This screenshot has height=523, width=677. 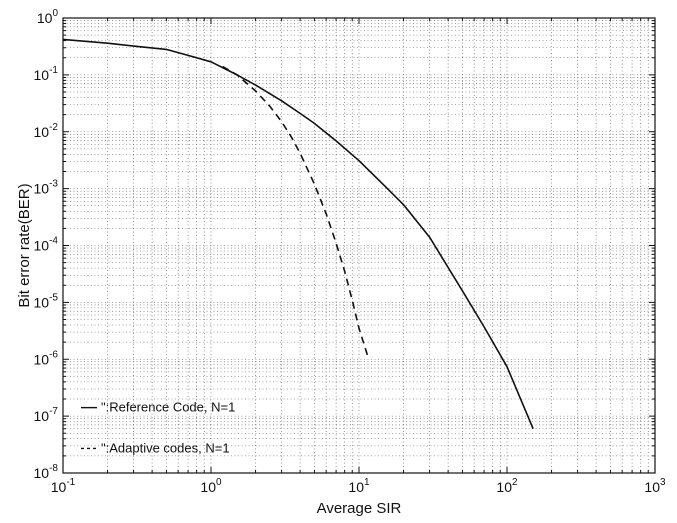 I want to click on x-tick-exponent: 0, so click(x=219, y=482).